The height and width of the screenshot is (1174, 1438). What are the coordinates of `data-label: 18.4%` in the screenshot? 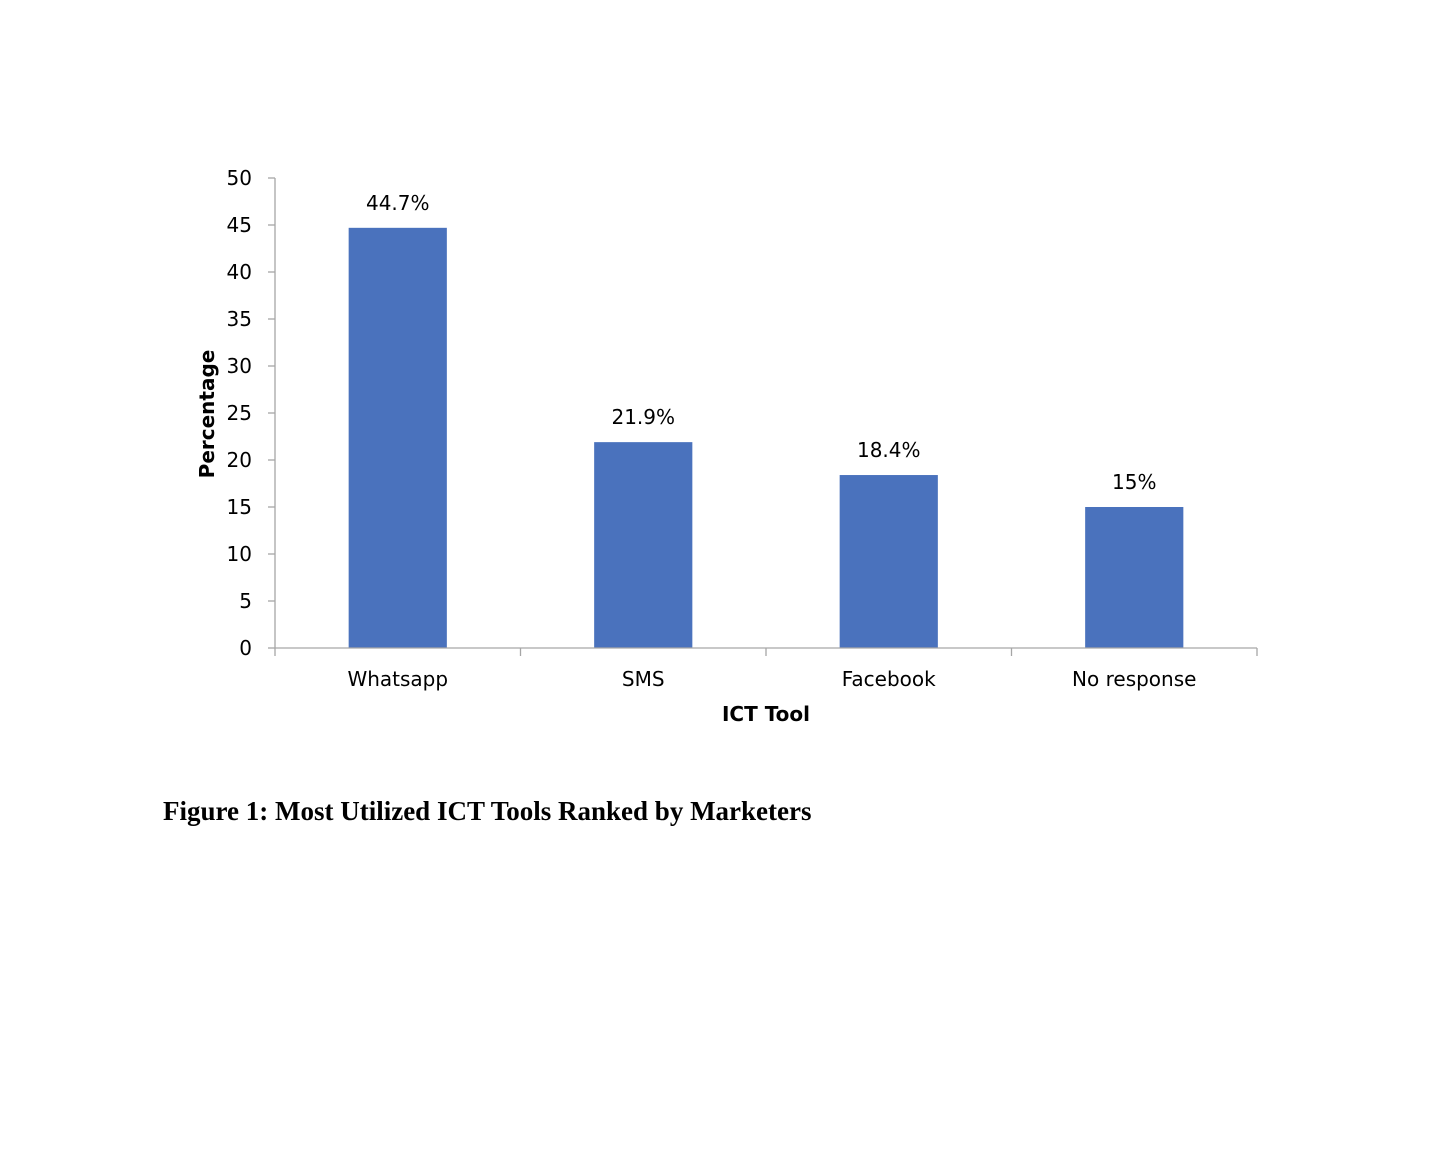 It's located at (889, 450).